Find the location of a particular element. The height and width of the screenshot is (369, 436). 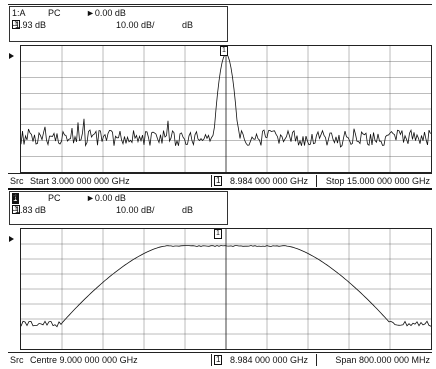

trace-suffix: A is located at coordinates (15, 198).